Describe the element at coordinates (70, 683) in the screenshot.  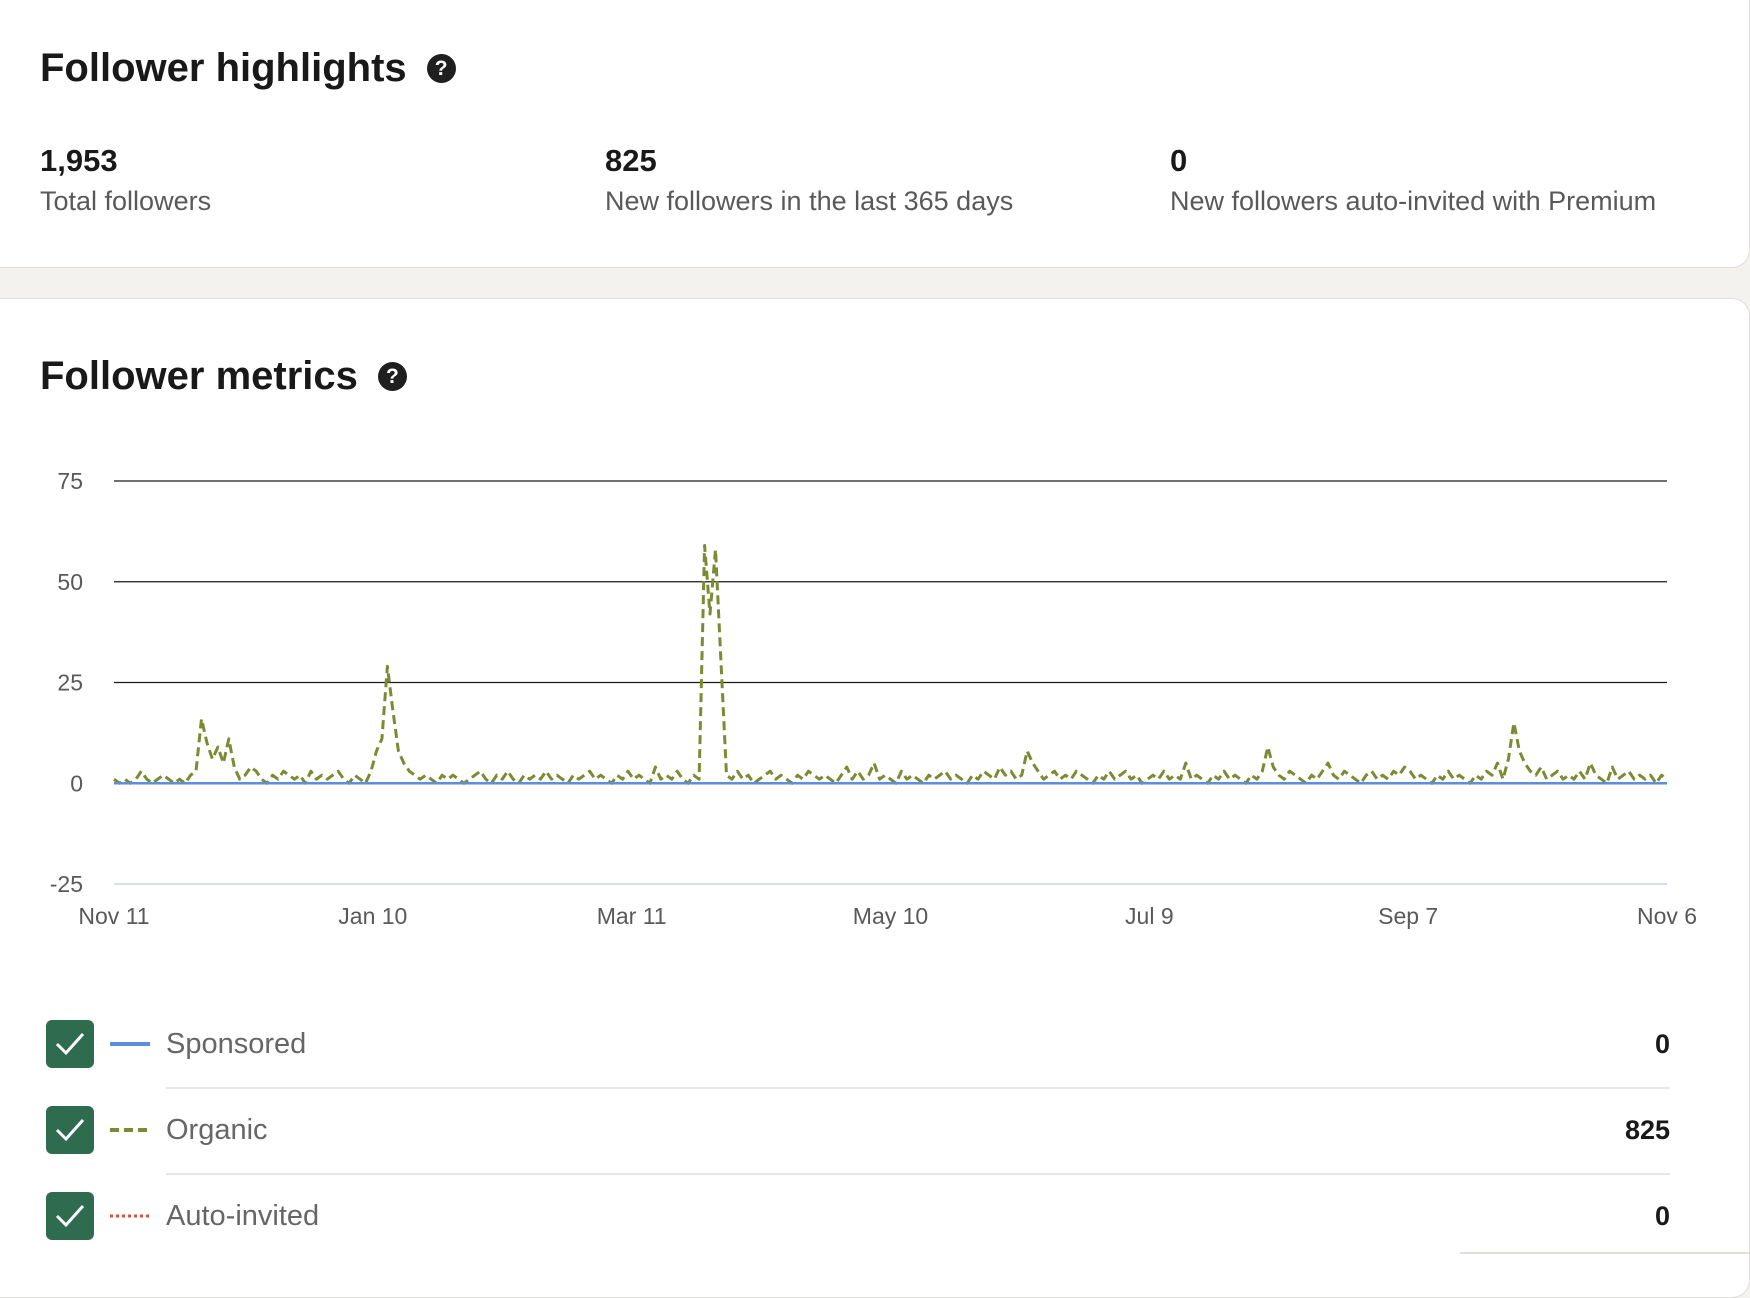
I see `y-tick-label: 25` at that location.